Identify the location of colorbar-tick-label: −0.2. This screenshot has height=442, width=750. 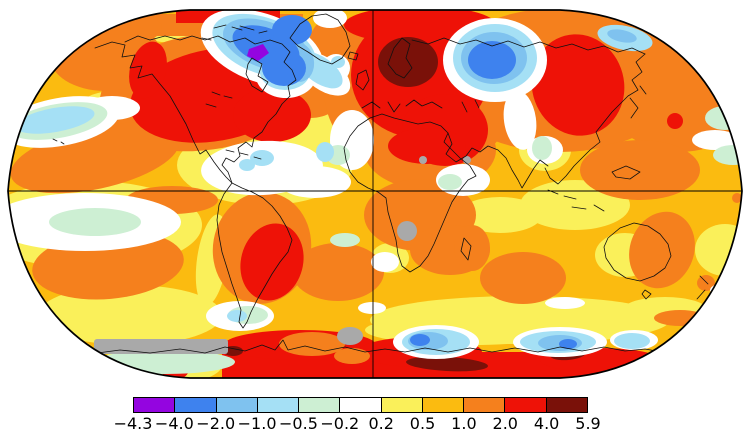
(340, 423).